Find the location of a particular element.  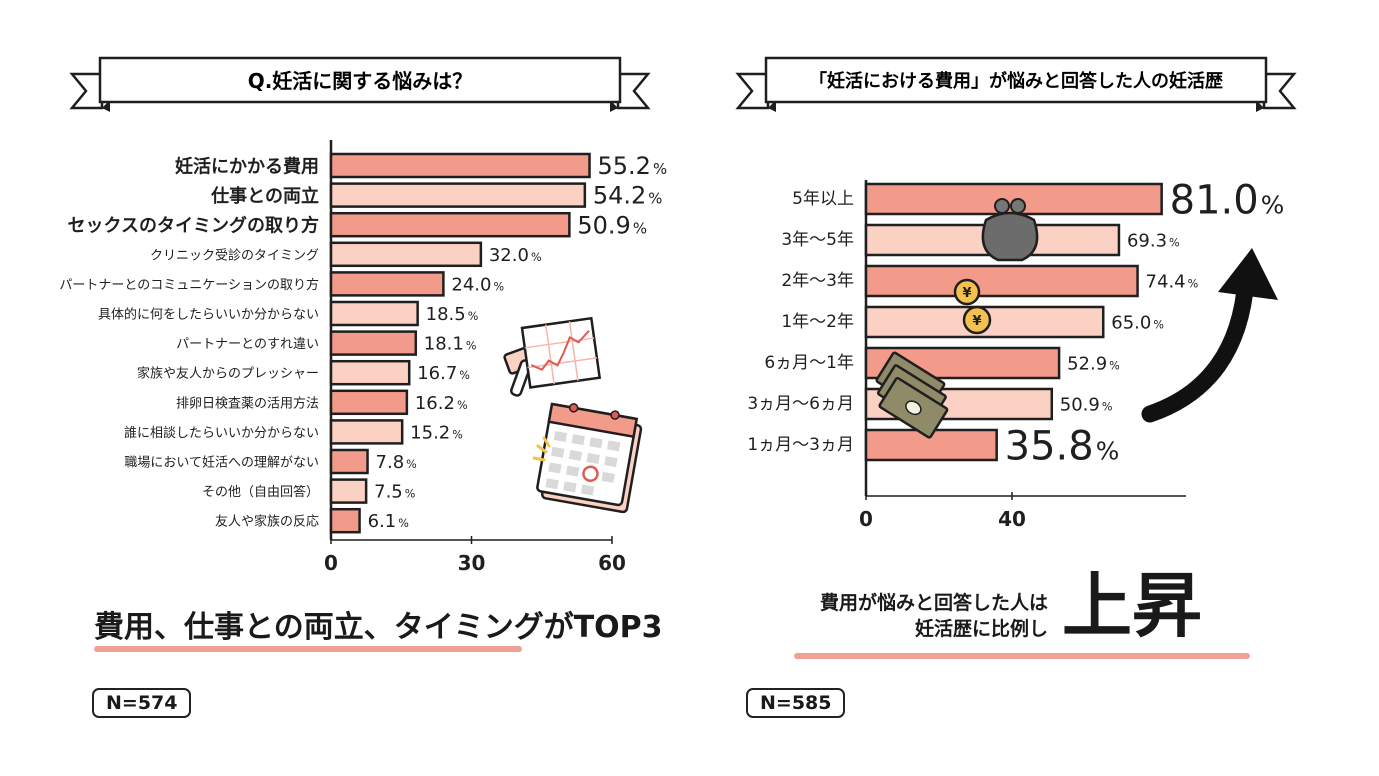

category-label: クリニック受診のタイミング is located at coordinates (234, 255).